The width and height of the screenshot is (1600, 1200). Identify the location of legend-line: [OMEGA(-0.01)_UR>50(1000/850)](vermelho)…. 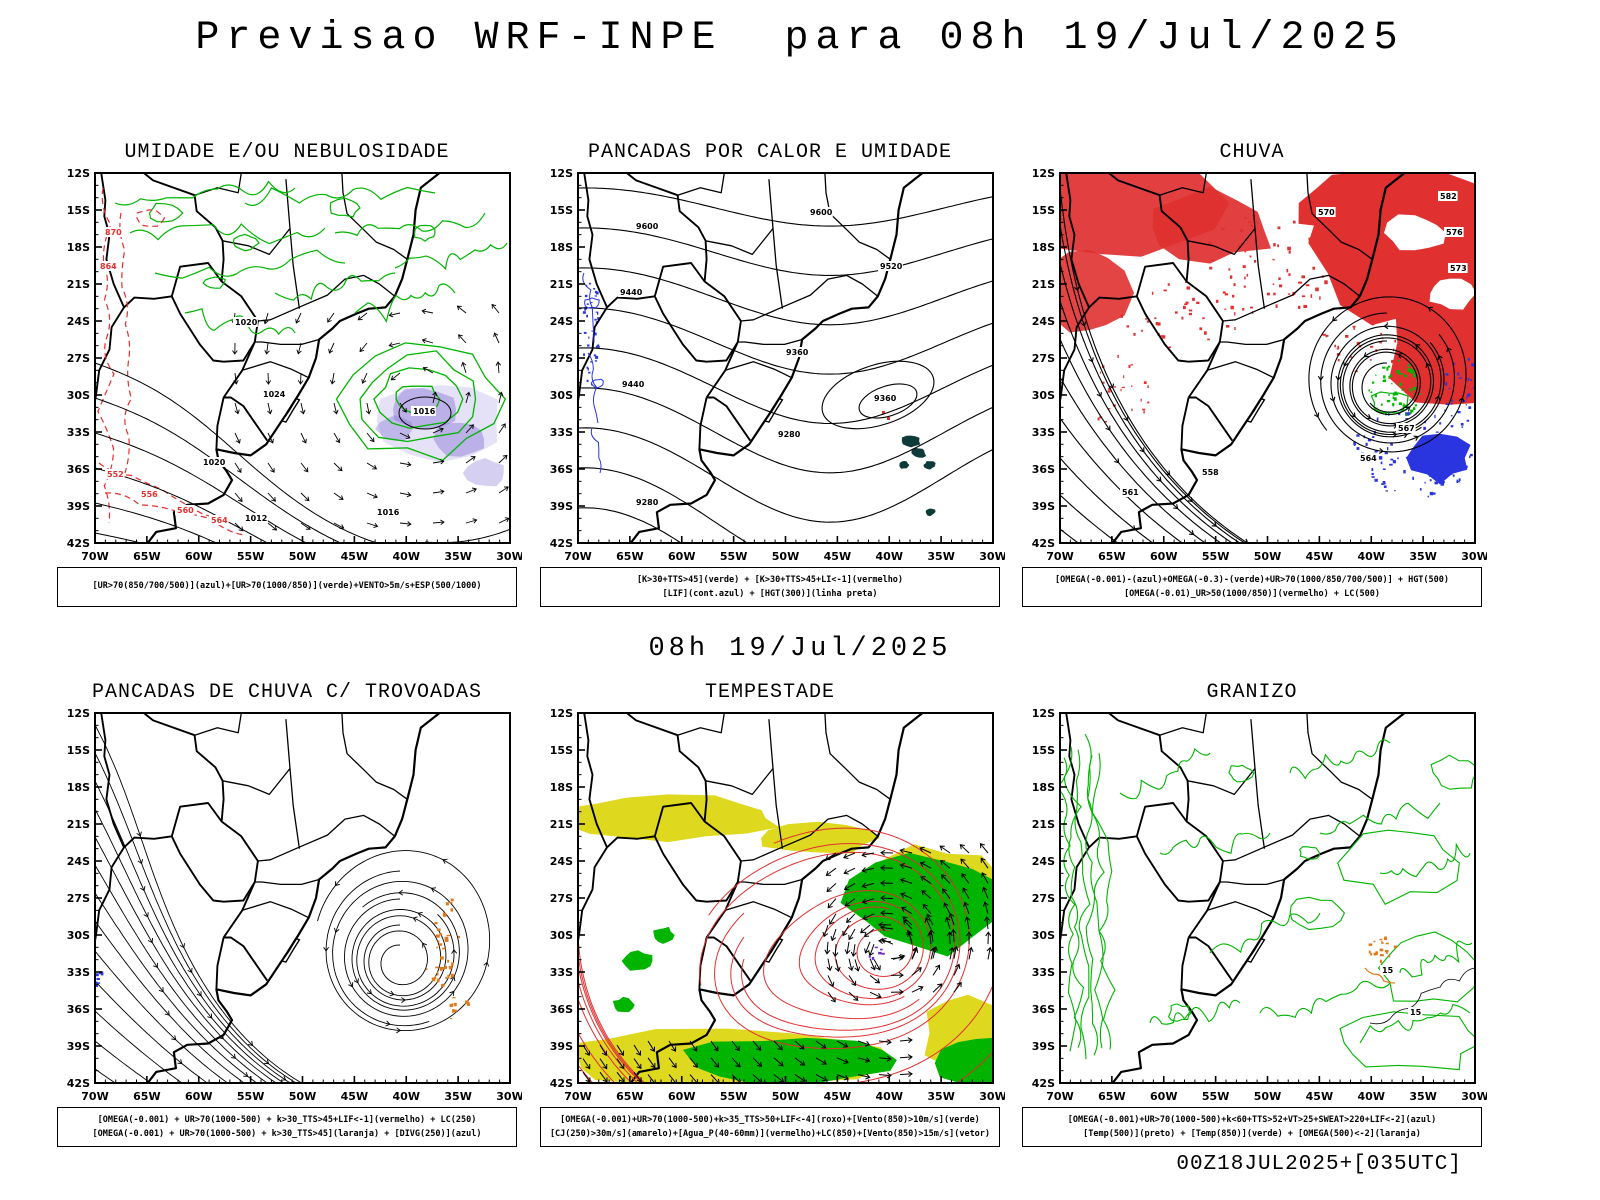
(1252, 594).